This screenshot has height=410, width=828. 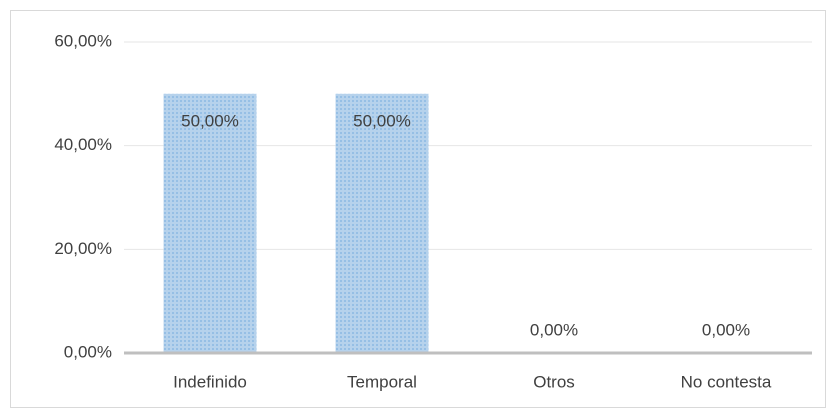 I want to click on y-tick-label: 20,00%, so click(x=83, y=248).